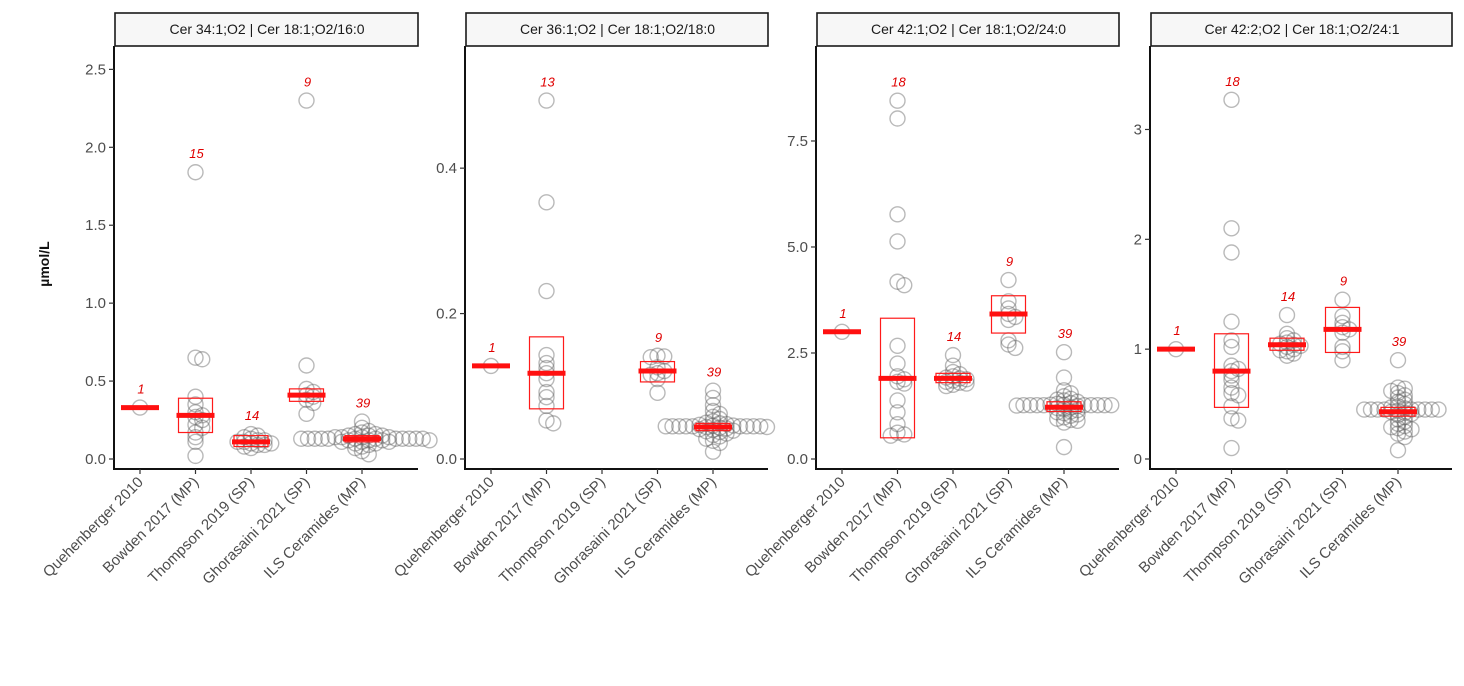  I want to click on y-tick-label: 0.2, so click(446, 314).